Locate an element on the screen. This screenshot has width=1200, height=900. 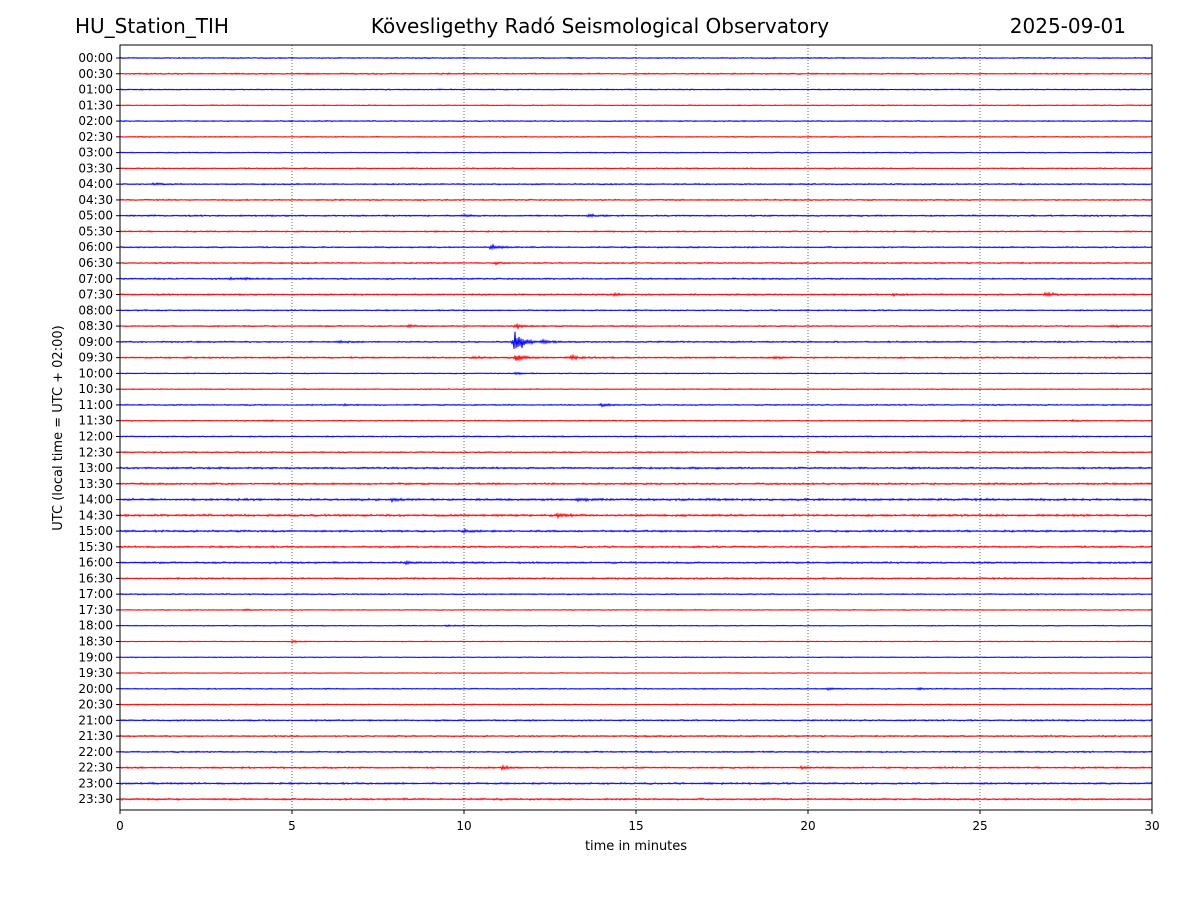
y-tick-label: 20:00 is located at coordinates (95, 689).